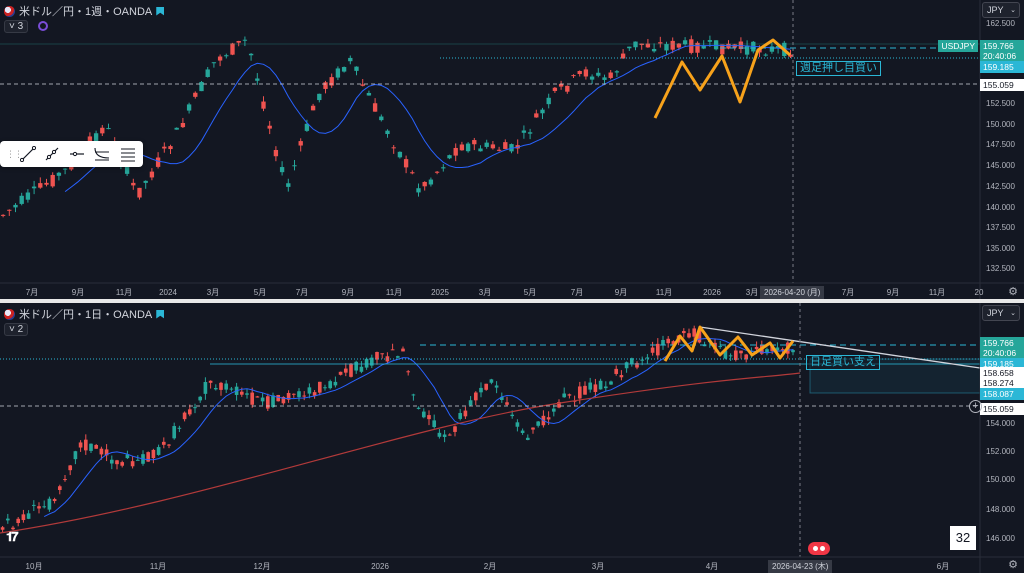 The width and height of the screenshot is (1024, 573). What do you see at coordinates (1002, 85) in the screenshot?
I see `price-label: 155.059` at bounding box center [1002, 85].